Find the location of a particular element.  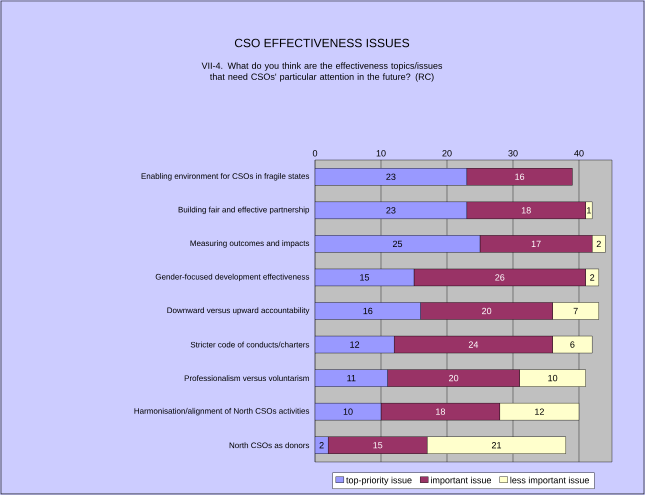

y-tick-label: Stricter code of conducts/charters is located at coordinates (250, 345).